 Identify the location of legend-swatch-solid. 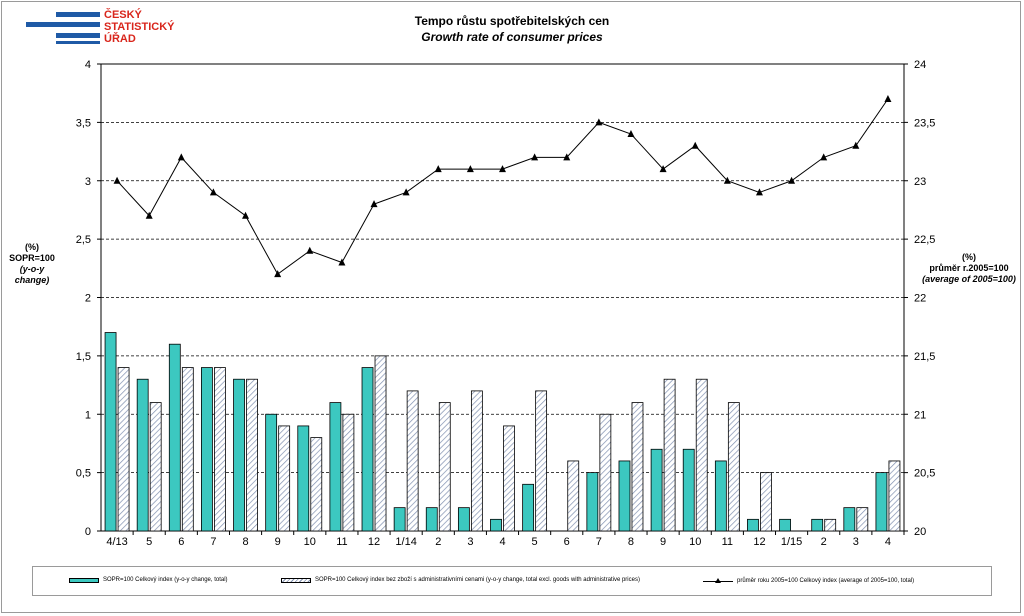
(84, 580).